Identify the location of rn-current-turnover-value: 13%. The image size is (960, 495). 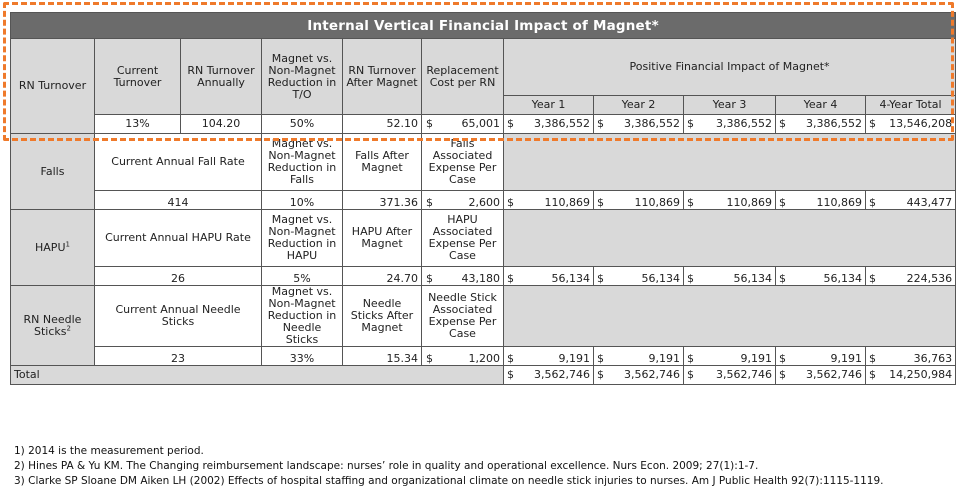
(137, 124).